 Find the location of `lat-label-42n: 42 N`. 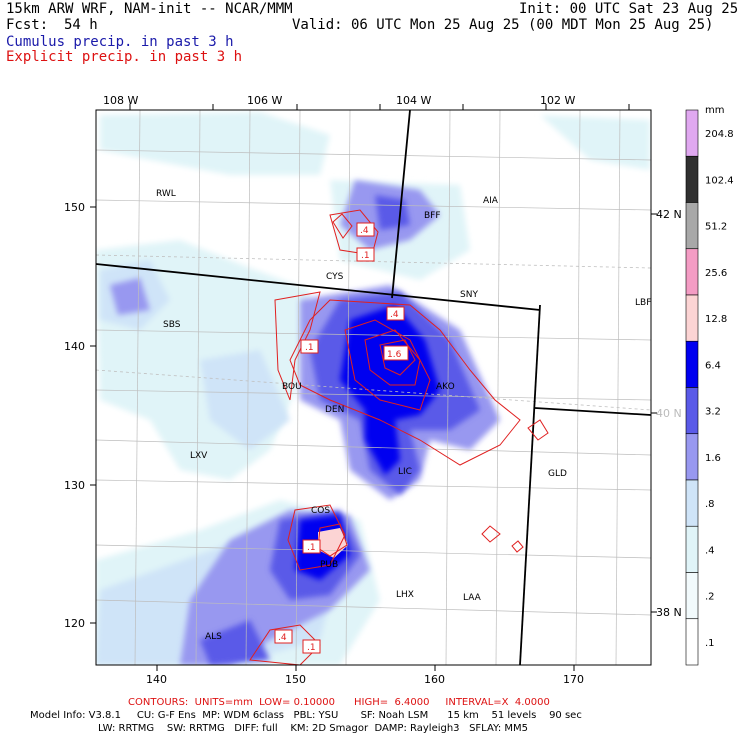

lat-label-42n: 42 N is located at coordinates (669, 214).